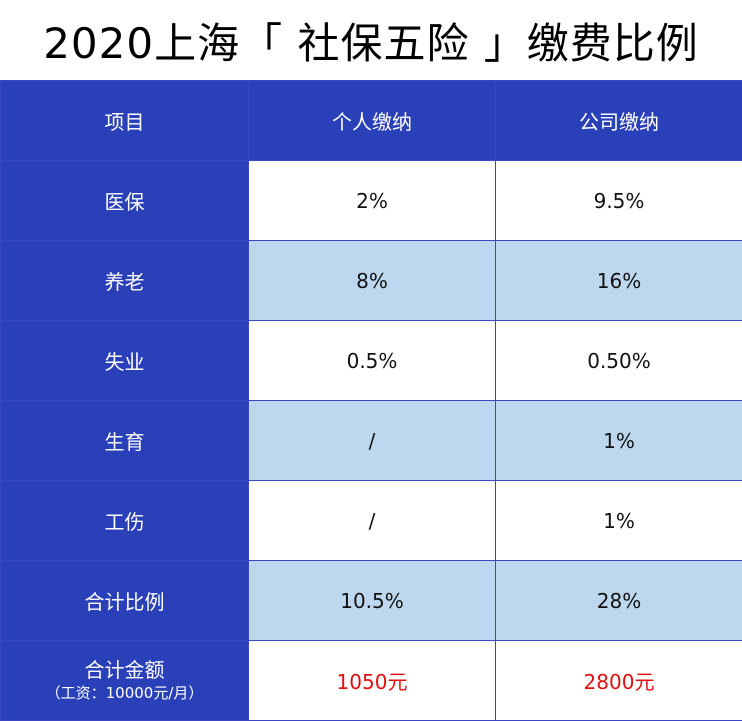 This screenshot has width=742, height=721. Describe the element at coordinates (371, 43) in the screenshot. I see `page-title: 2020上海「 社保五险 」缴费比例` at that location.